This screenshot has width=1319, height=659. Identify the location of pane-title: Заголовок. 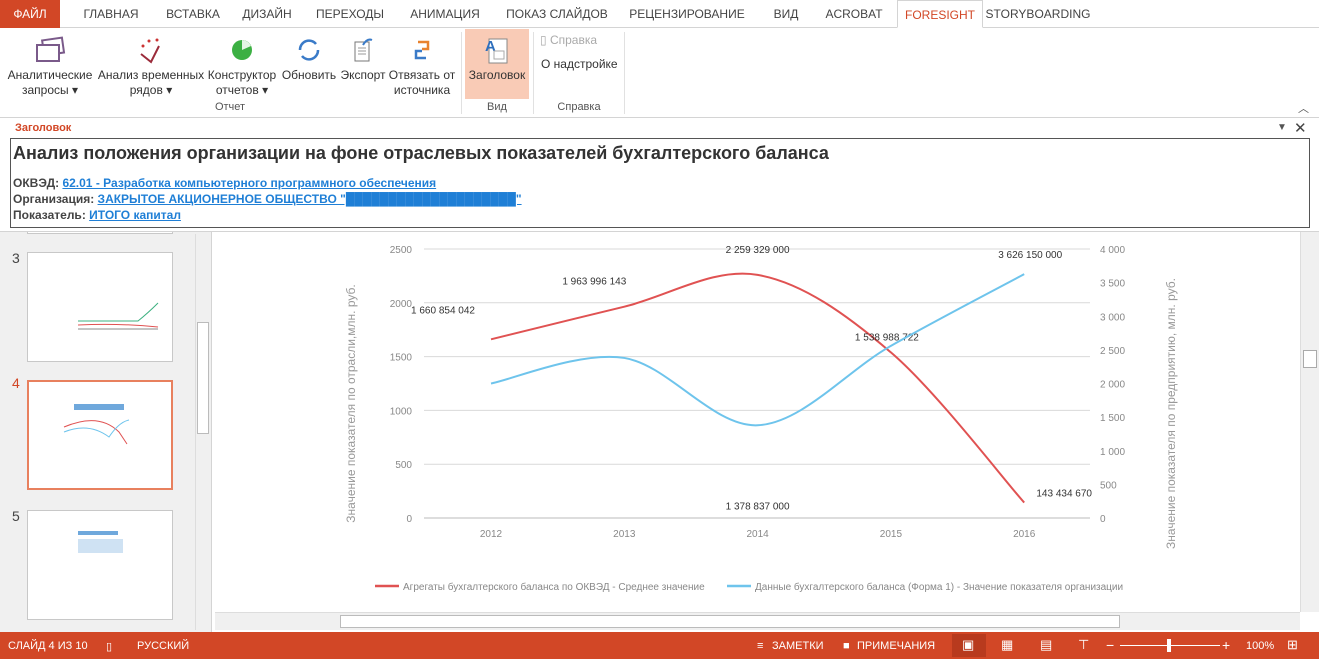
(43, 128).